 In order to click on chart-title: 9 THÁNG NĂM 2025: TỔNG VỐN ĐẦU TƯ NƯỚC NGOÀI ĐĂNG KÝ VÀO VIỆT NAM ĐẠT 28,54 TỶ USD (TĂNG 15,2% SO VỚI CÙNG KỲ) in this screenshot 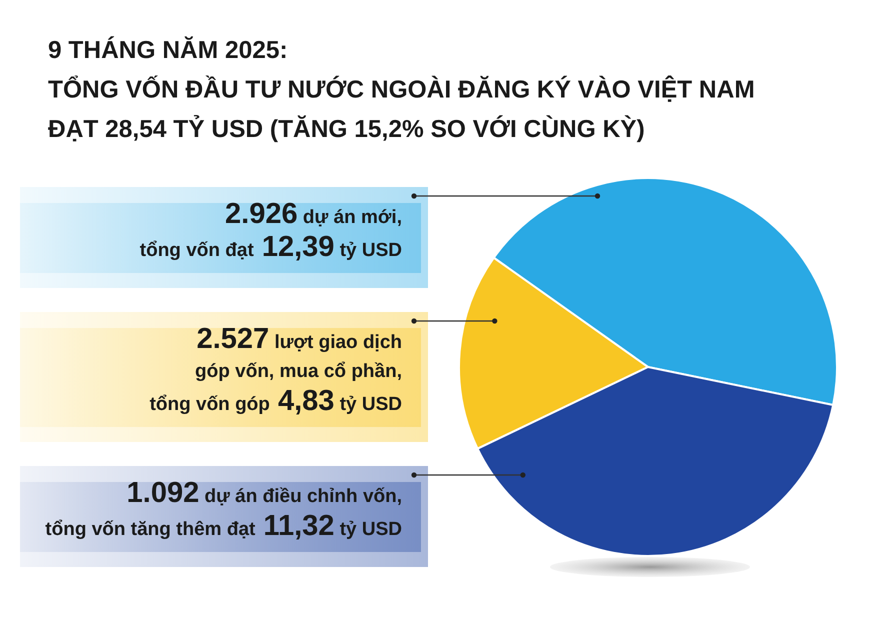, I will do `click(401, 89)`.